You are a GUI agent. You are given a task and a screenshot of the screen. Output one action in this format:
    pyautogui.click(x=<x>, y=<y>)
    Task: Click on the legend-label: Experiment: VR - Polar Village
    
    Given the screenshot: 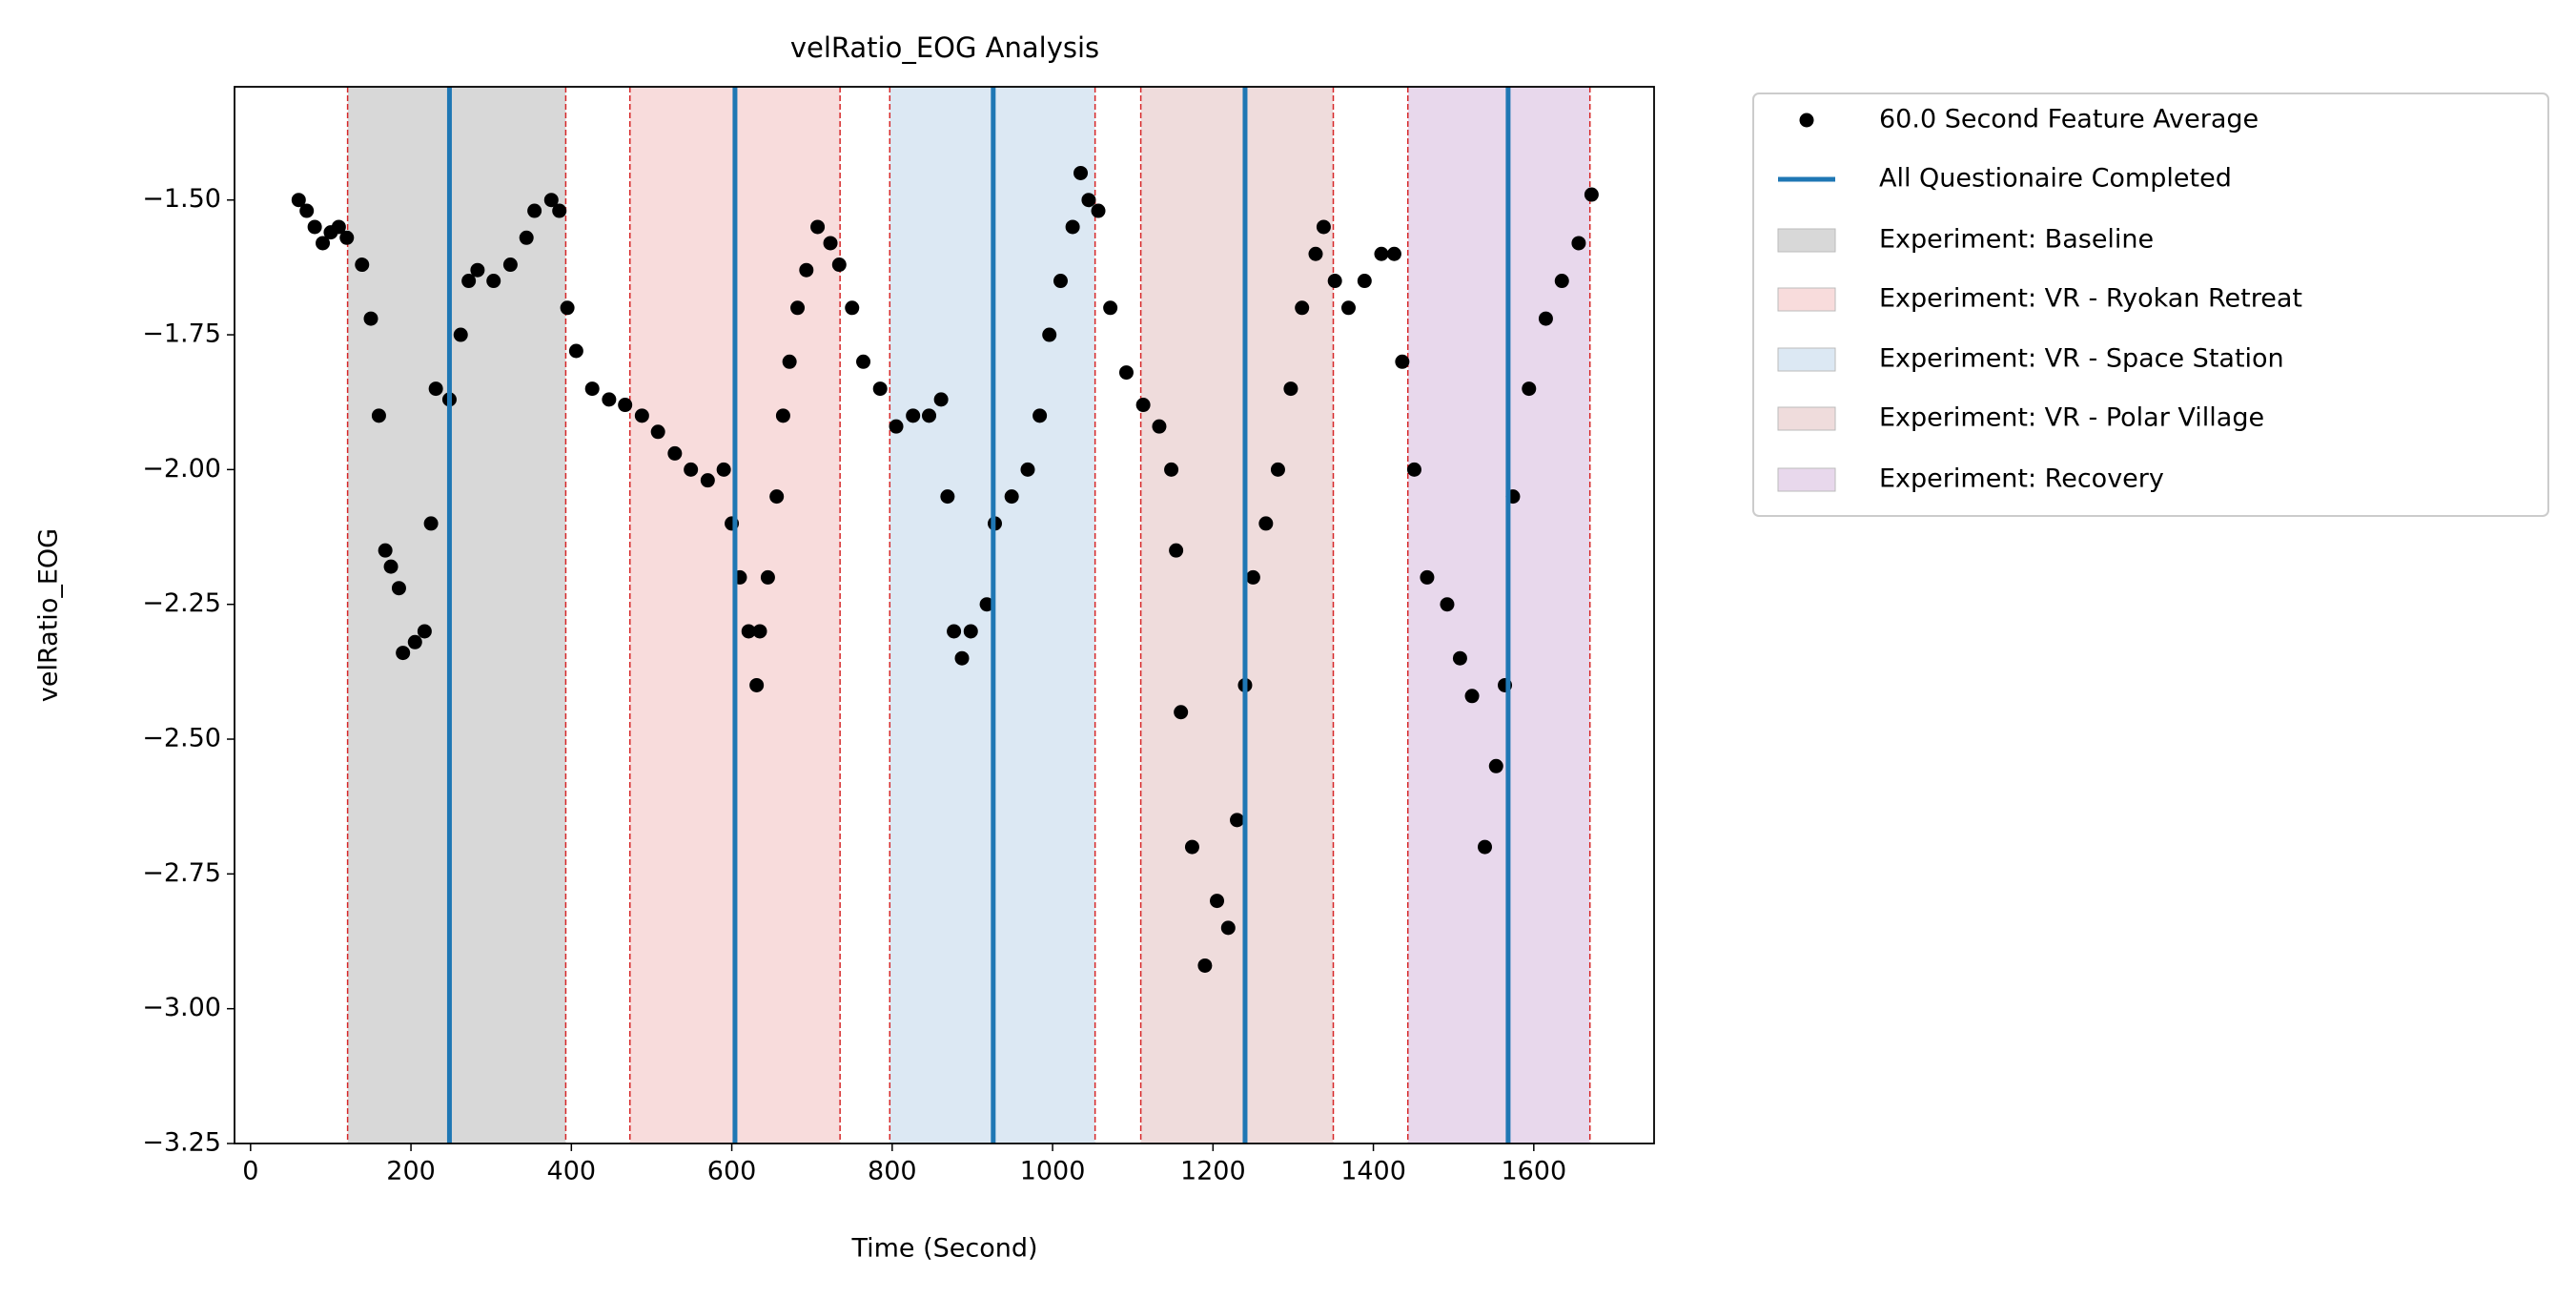 What is the action you would take?
    pyautogui.click(x=2071, y=418)
    